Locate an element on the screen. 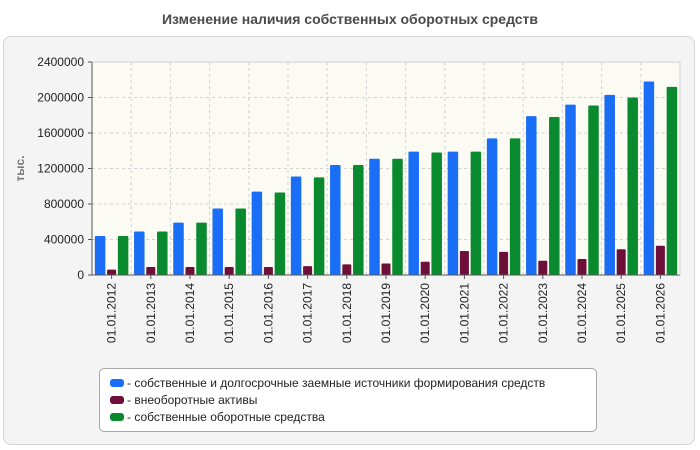 The image size is (700, 450). legend-swatch-noncurrent-assets is located at coordinates (117, 399).